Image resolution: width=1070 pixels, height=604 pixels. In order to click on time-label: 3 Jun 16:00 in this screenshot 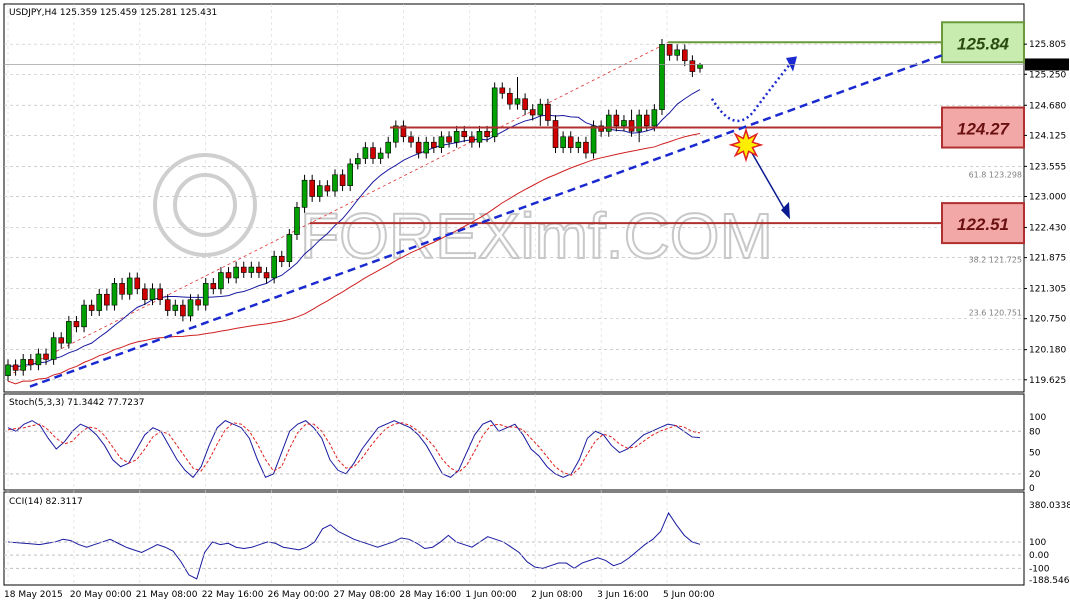, I will do `click(623, 595)`.